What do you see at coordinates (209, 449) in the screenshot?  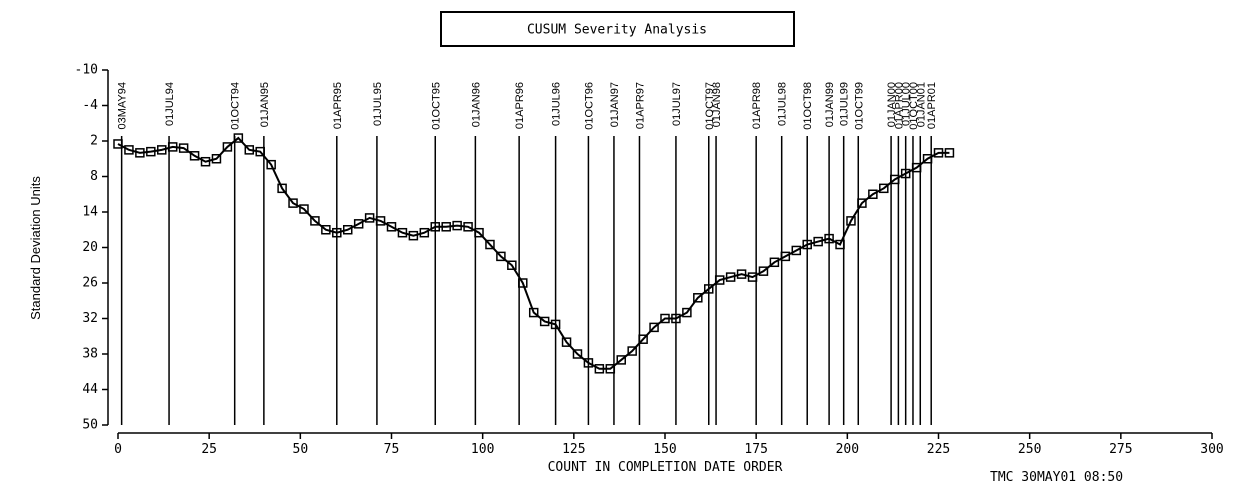 I see `x-tick-label: 25` at bounding box center [209, 449].